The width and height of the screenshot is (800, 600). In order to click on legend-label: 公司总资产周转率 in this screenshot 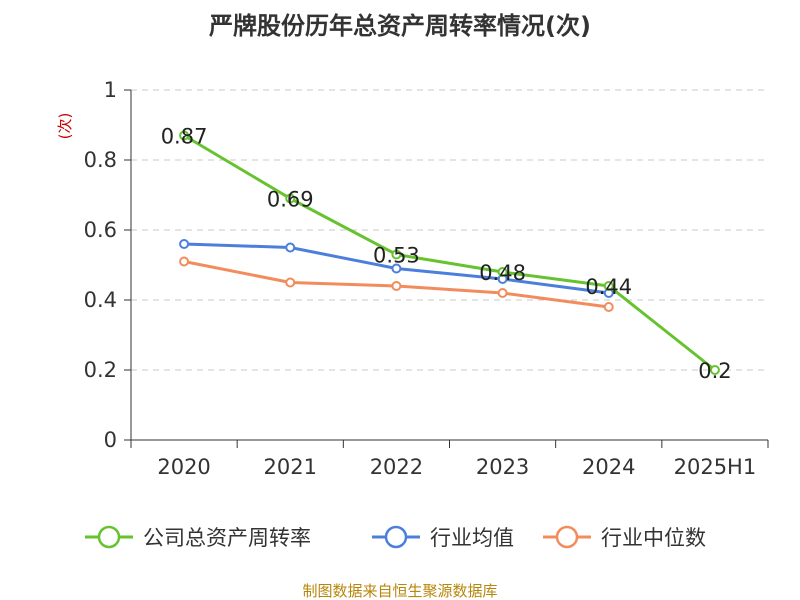, I will do `click(227, 538)`.